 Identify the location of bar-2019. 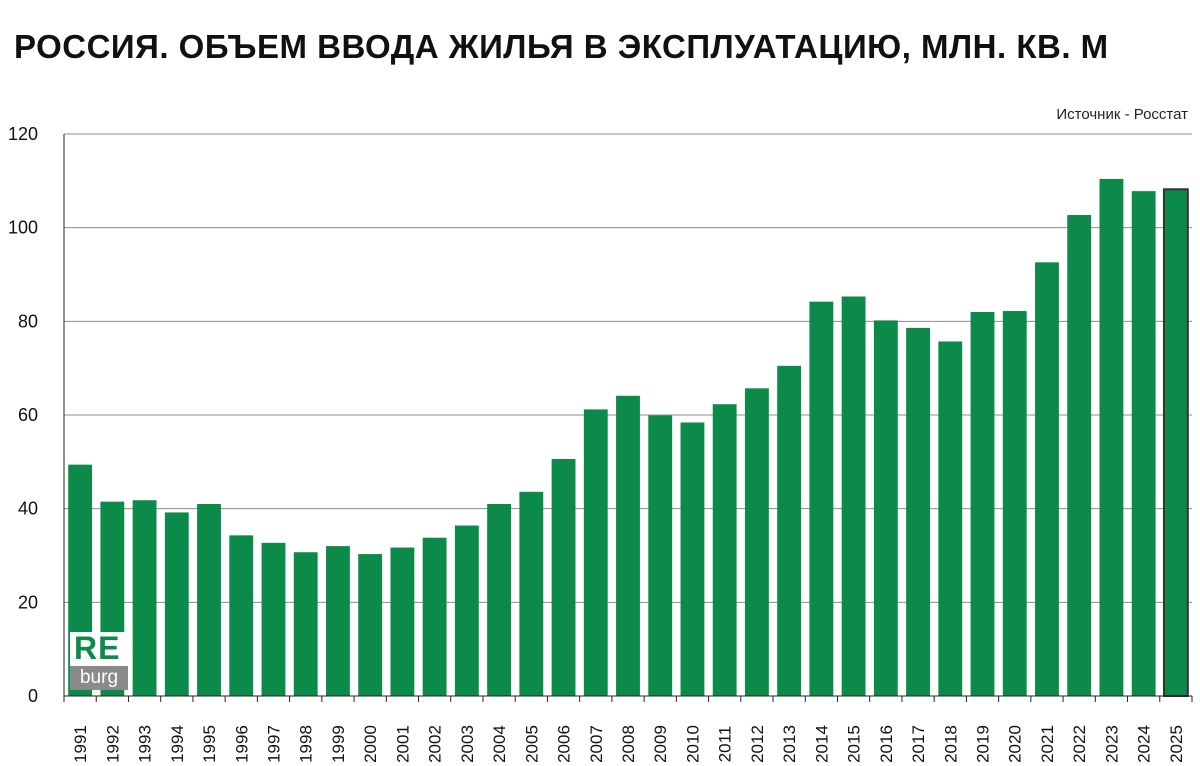
(982, 503).